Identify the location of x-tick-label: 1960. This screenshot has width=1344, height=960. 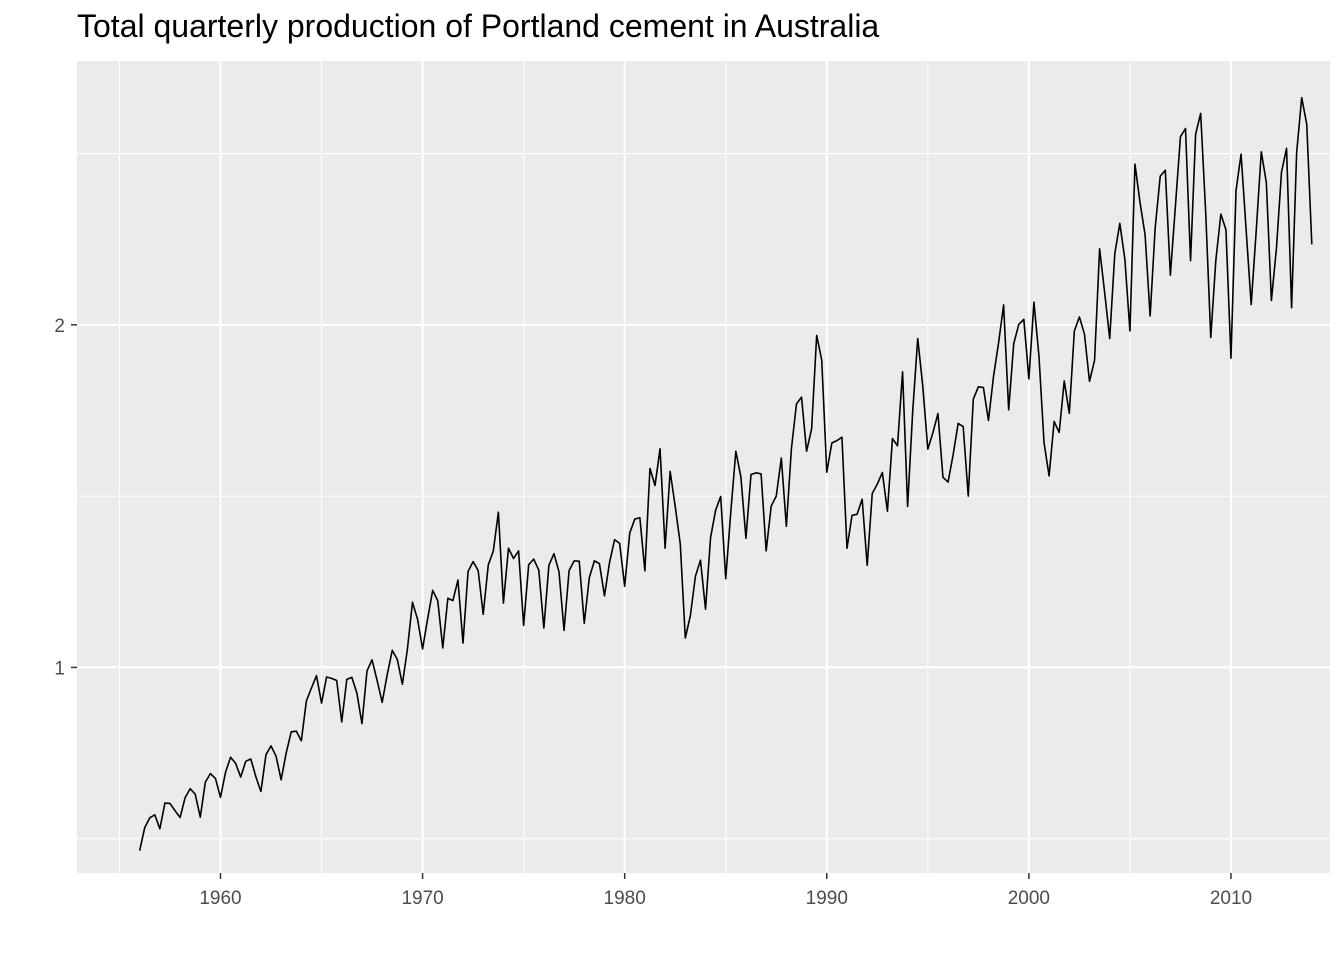
(220, 898).